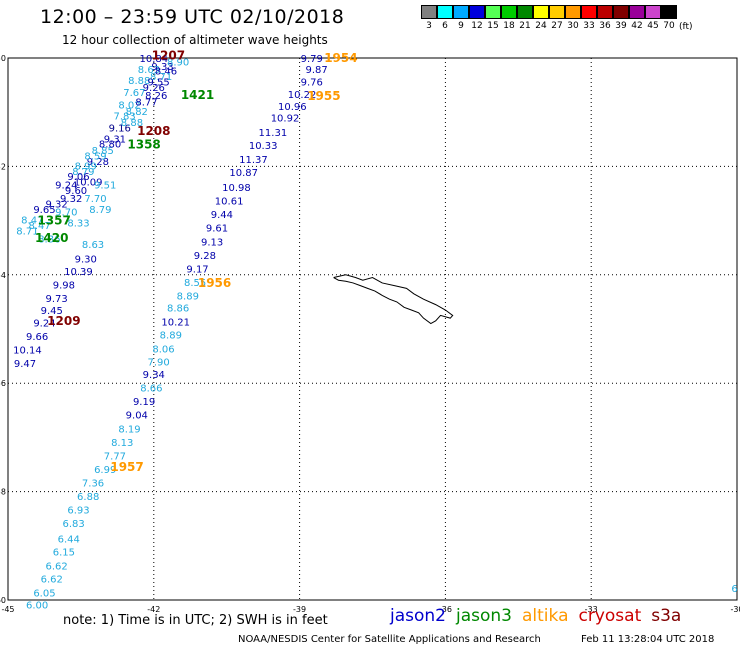  I want to click on wave-height-label: 9.60, so click(76, 191).